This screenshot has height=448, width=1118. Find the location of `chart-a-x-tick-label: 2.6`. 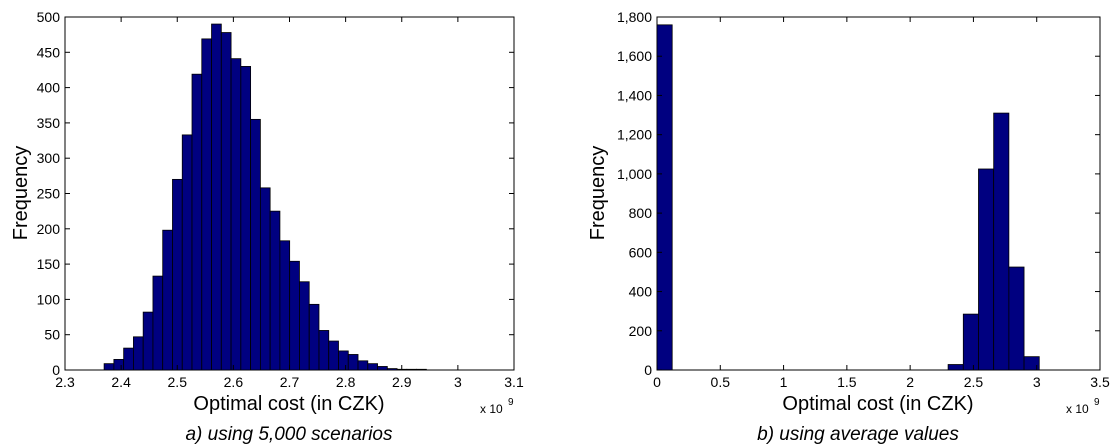

chart-a-x-tick-label: 2.6 is located at coordinates (234, 382).